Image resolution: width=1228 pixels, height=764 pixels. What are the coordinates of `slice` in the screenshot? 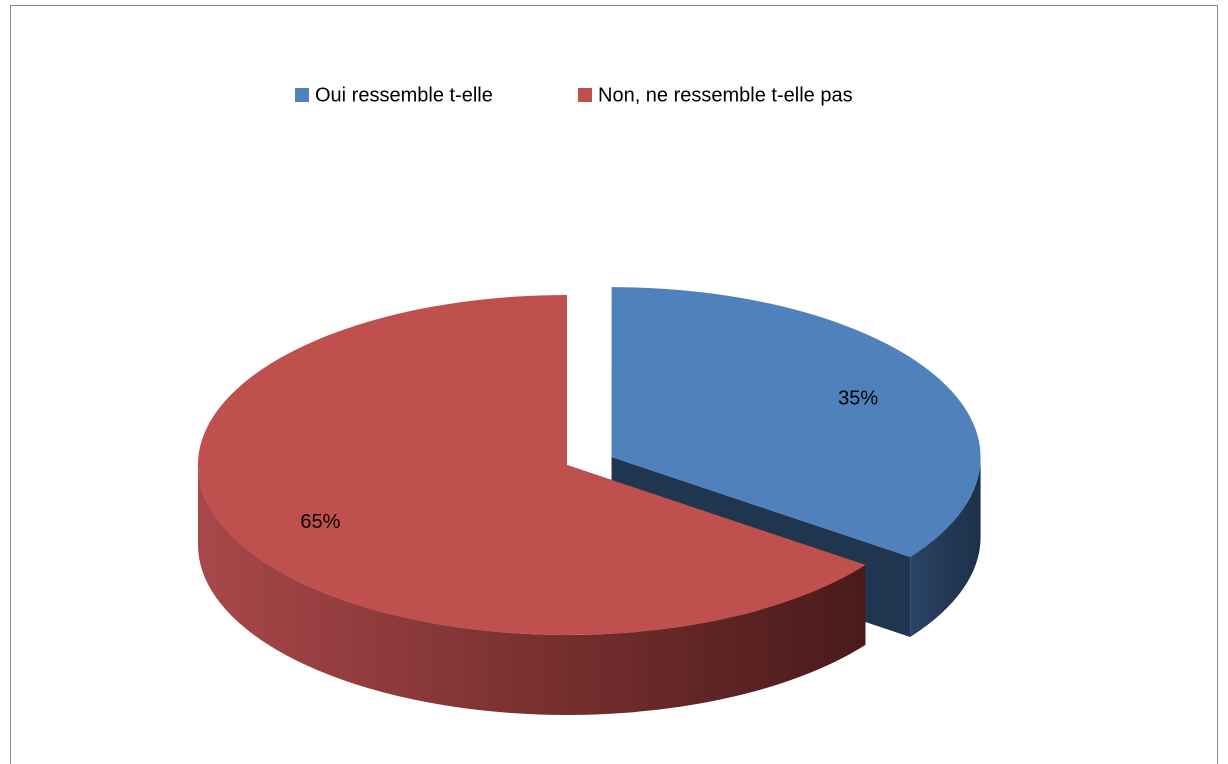 It's located at (796, 422).